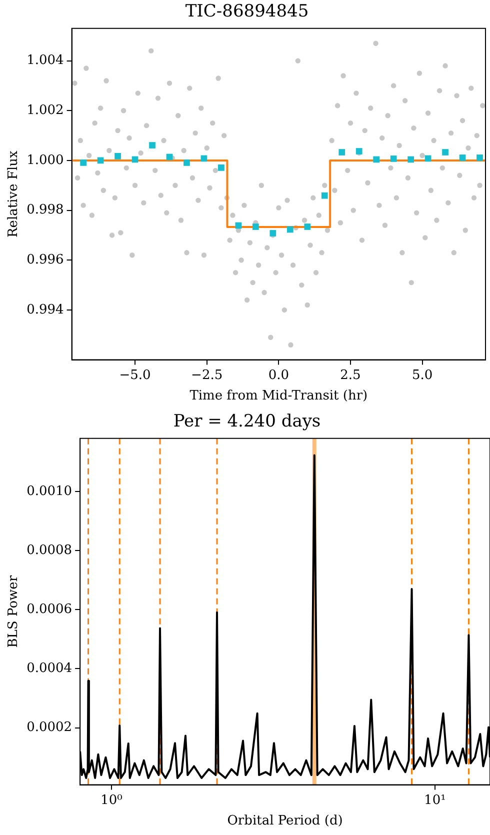  Describe the element at coordinates (111, 800) in the screenshot. I see `x-tick-label: 10⁰` at that location.